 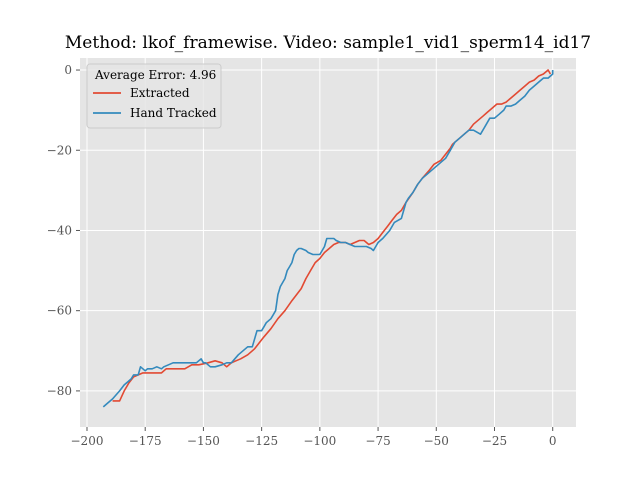 I want to click on y-tick-label: 0, so click(x=68, y=70).